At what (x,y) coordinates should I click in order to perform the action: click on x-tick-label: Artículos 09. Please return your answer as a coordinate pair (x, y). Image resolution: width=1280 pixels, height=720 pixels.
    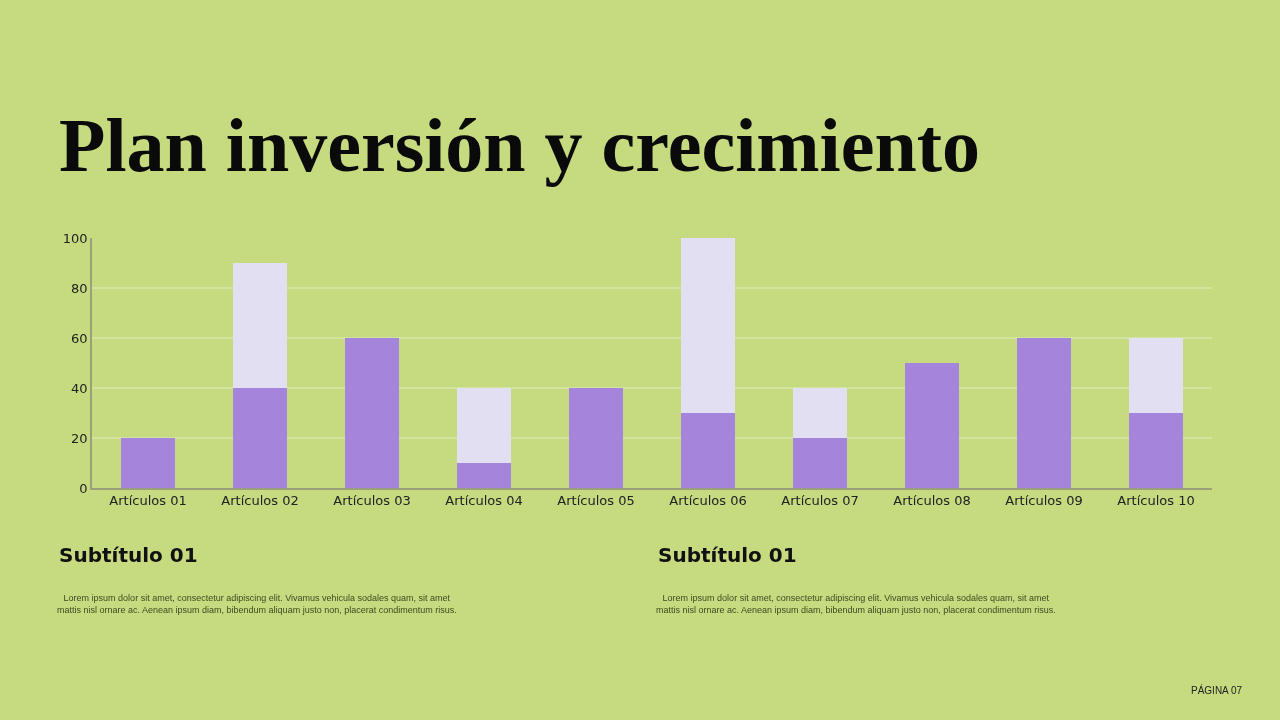
    Looking at the image, I should click on (1044, 501).